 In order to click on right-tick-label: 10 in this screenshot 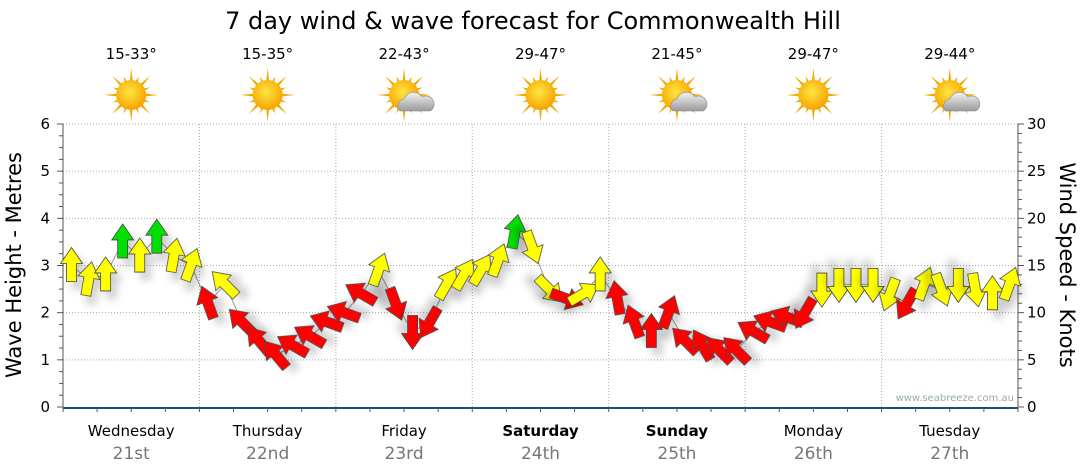, I will do `click(1036, 313)`.